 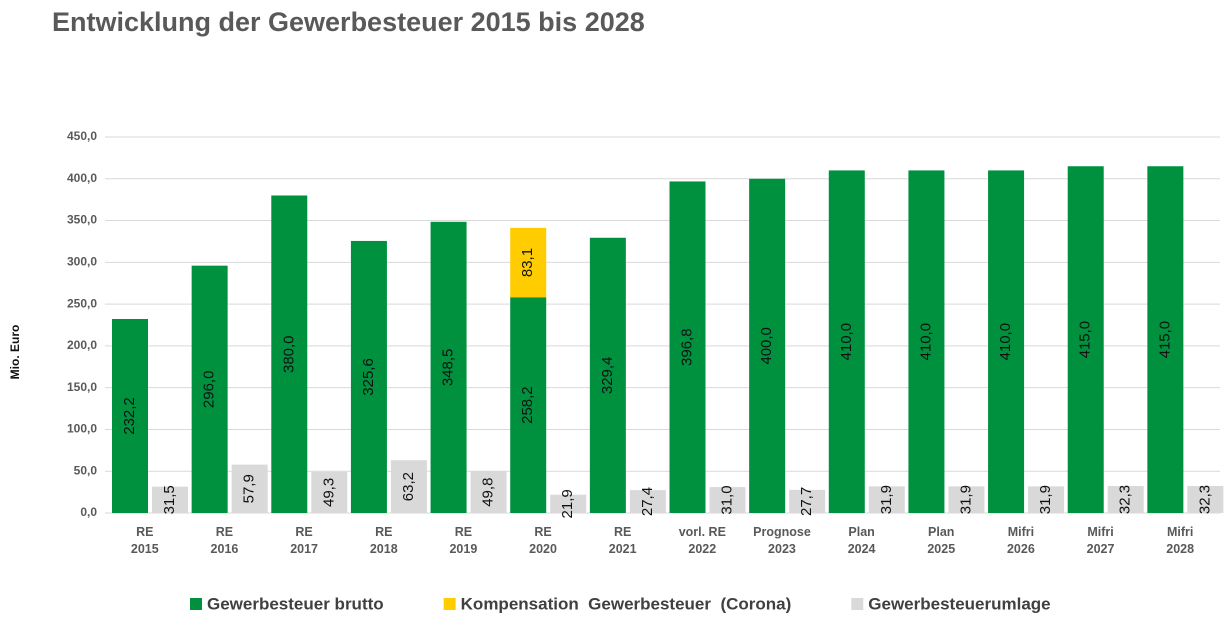 What do you see at coordinates (463, 540) in the screenshot?
I see `x-tick-label: RE 2019` at bounding box center [463, 540].